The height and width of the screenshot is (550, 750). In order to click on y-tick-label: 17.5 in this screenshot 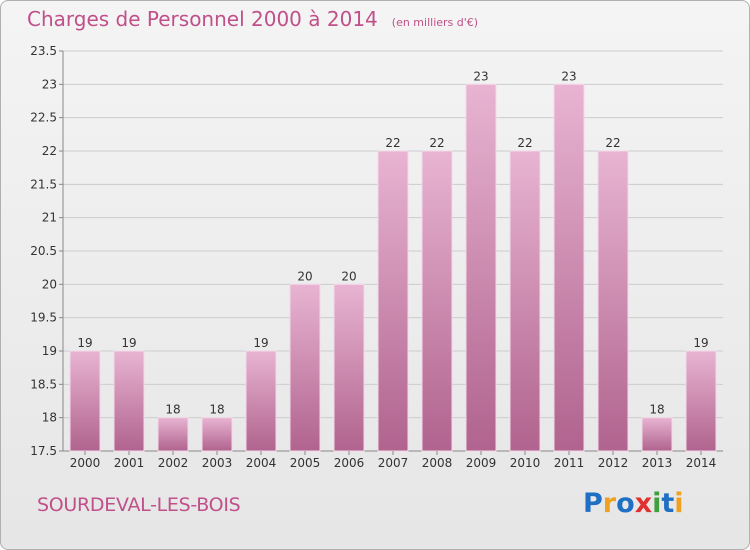, I will do `click(43, 451)`.